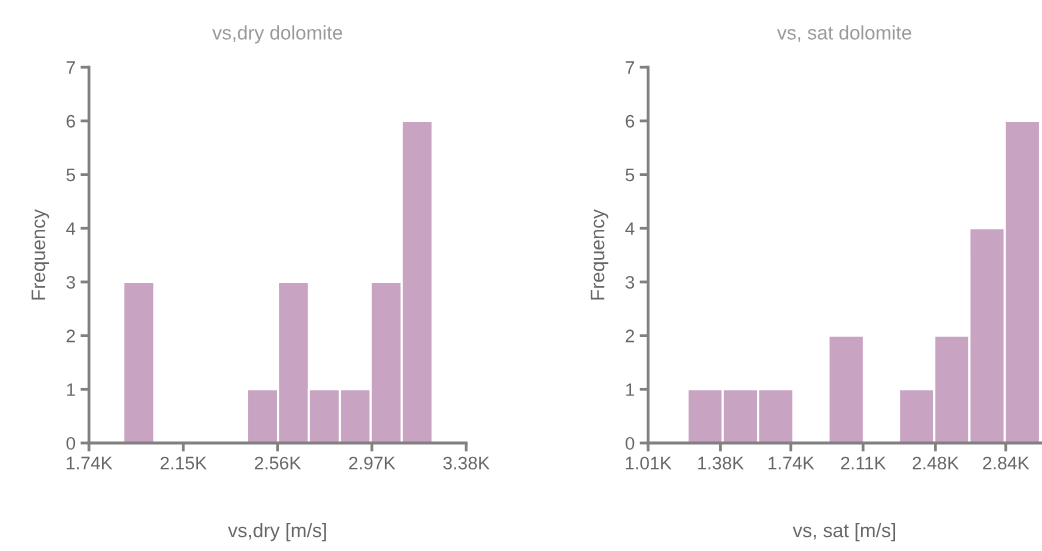 The width and height of the screenshot is (1042, 551). What do you see at coordinates (844, 532) in the screenshot?
I see `x-axis-title: vs, sat [m/s]` at bounding box center [844, 532].